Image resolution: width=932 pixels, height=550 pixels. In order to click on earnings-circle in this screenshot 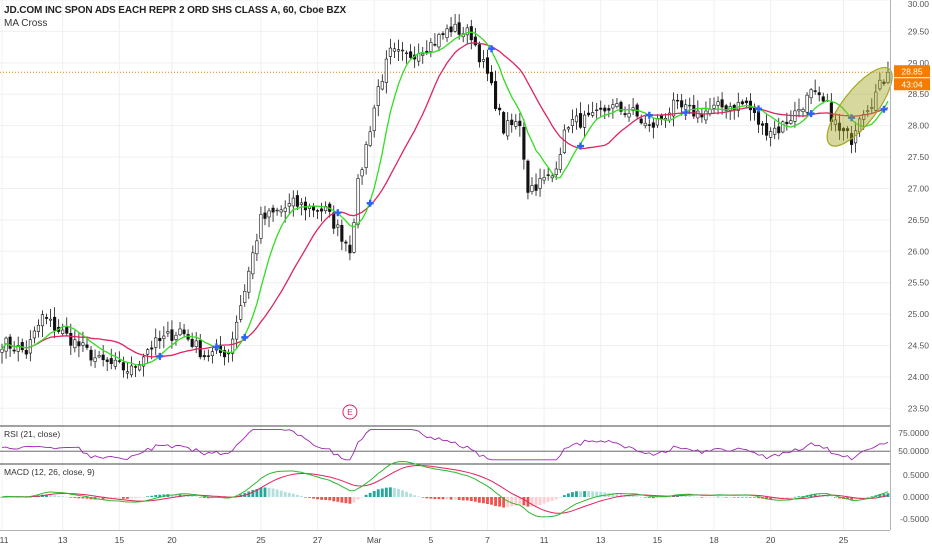, I will do `click(350, 412)`.